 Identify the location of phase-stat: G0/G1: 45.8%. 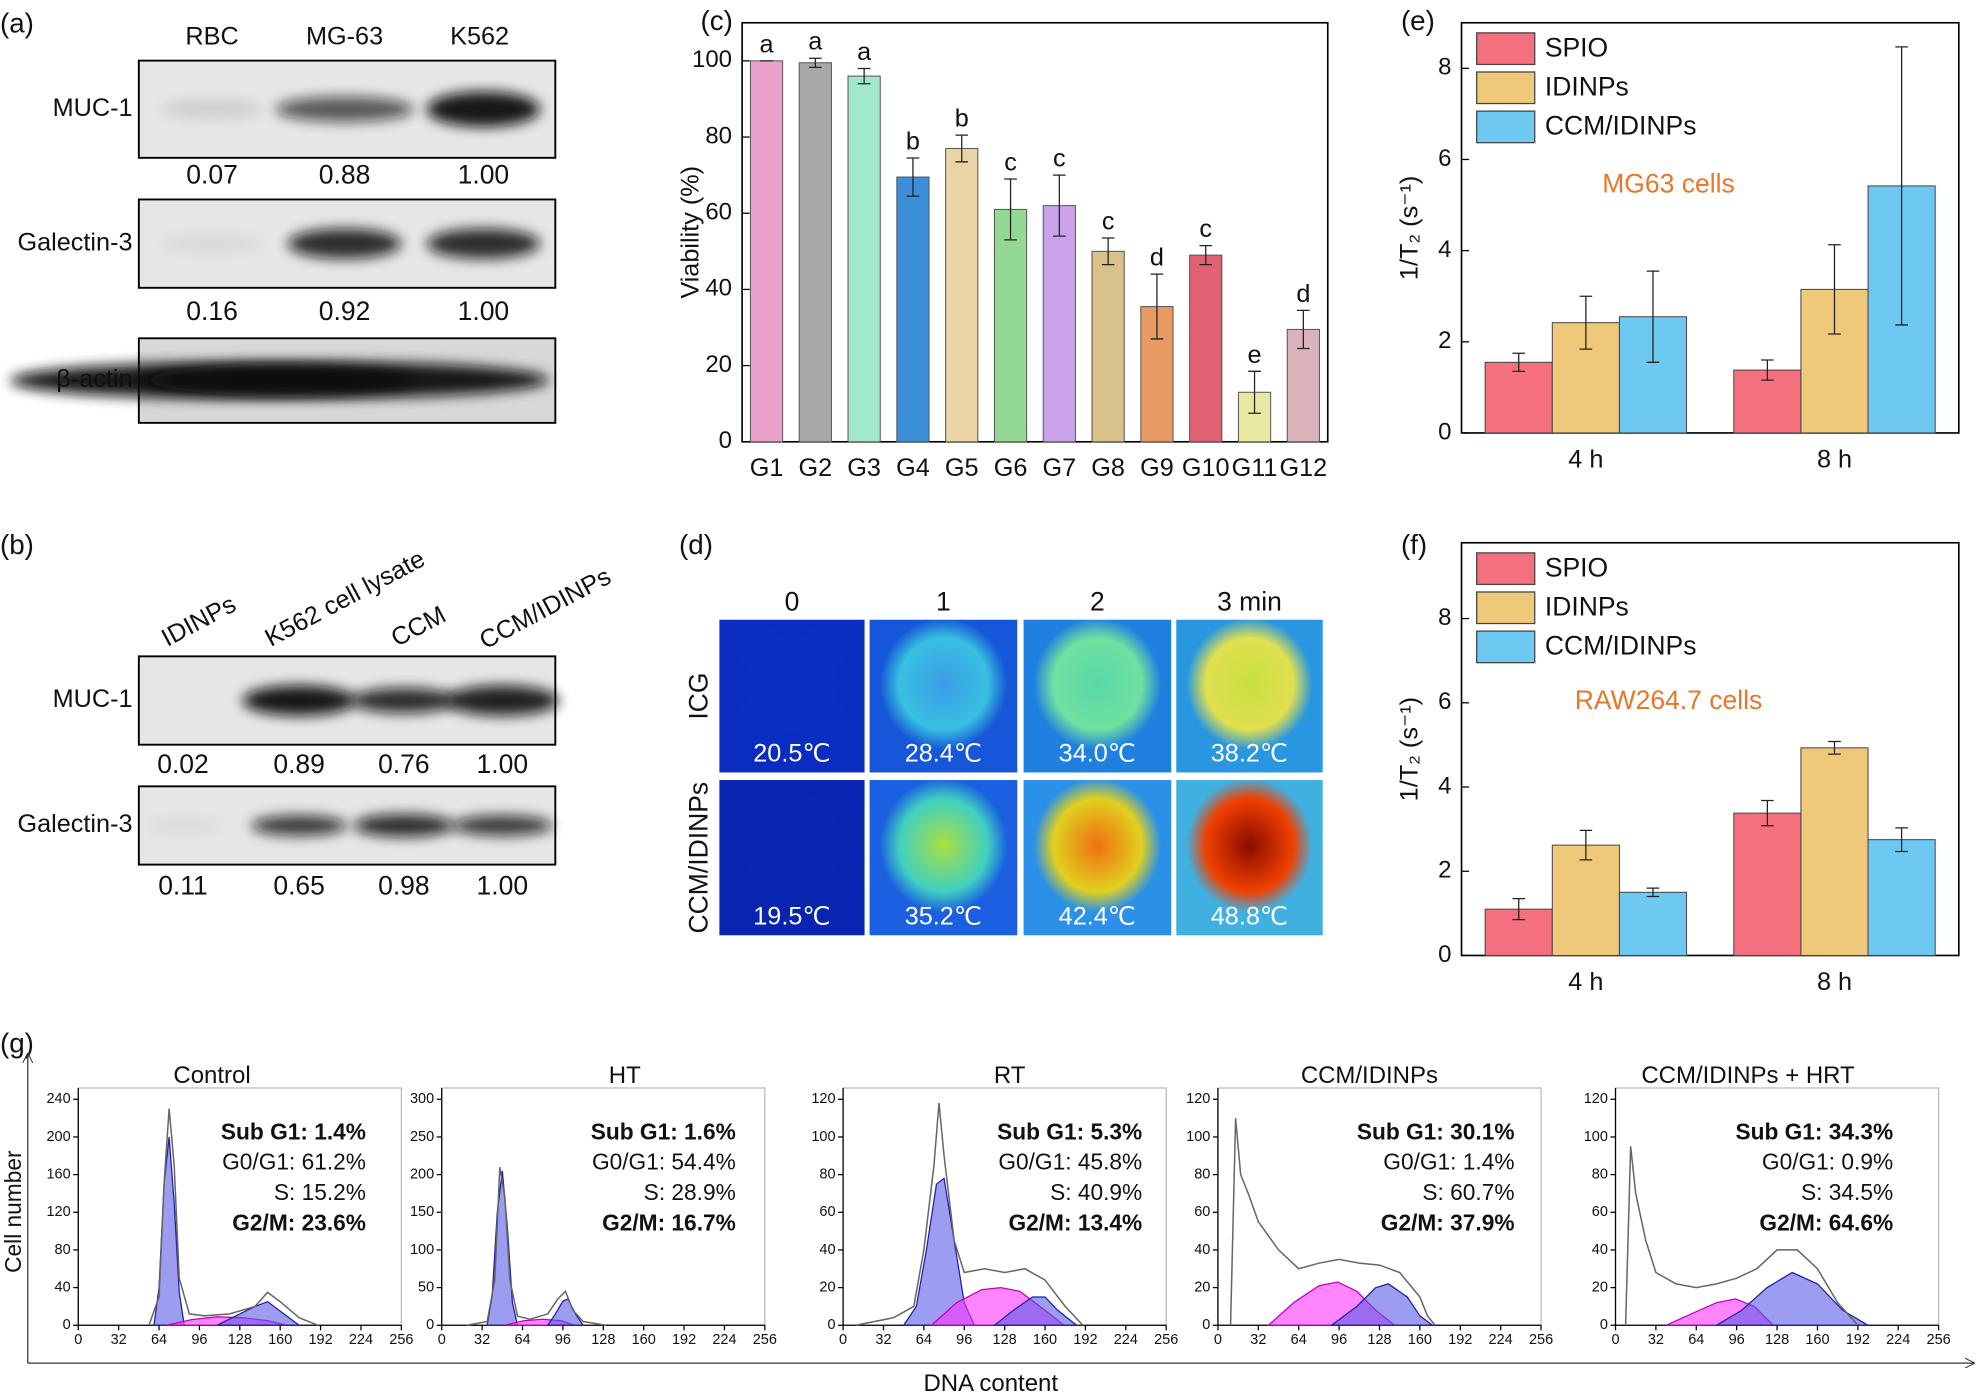
(1070, 1162).